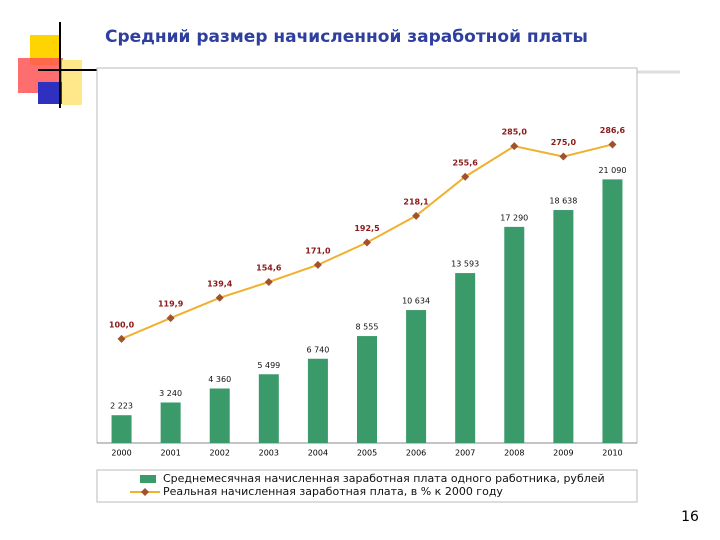 This screenshot has width=720, height=540. Describe the element at coordinates (121, 406) in the screenshot. I see `bar-label: 2 223` at that location.